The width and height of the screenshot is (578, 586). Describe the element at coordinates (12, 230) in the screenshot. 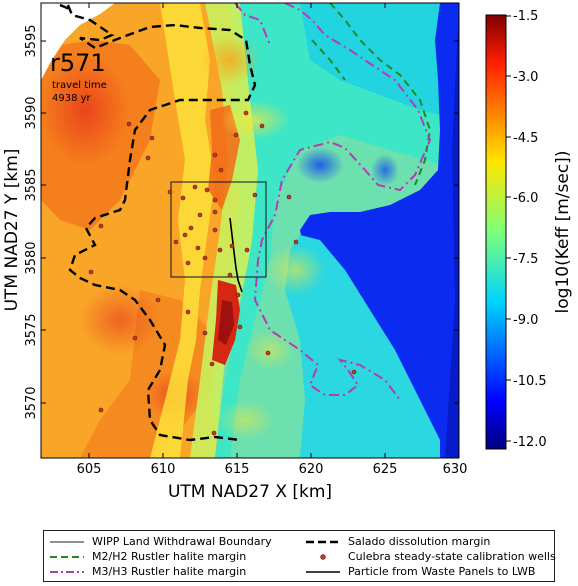

I see `y-axis-label: UTM NAD27 Y [km]` at that location.